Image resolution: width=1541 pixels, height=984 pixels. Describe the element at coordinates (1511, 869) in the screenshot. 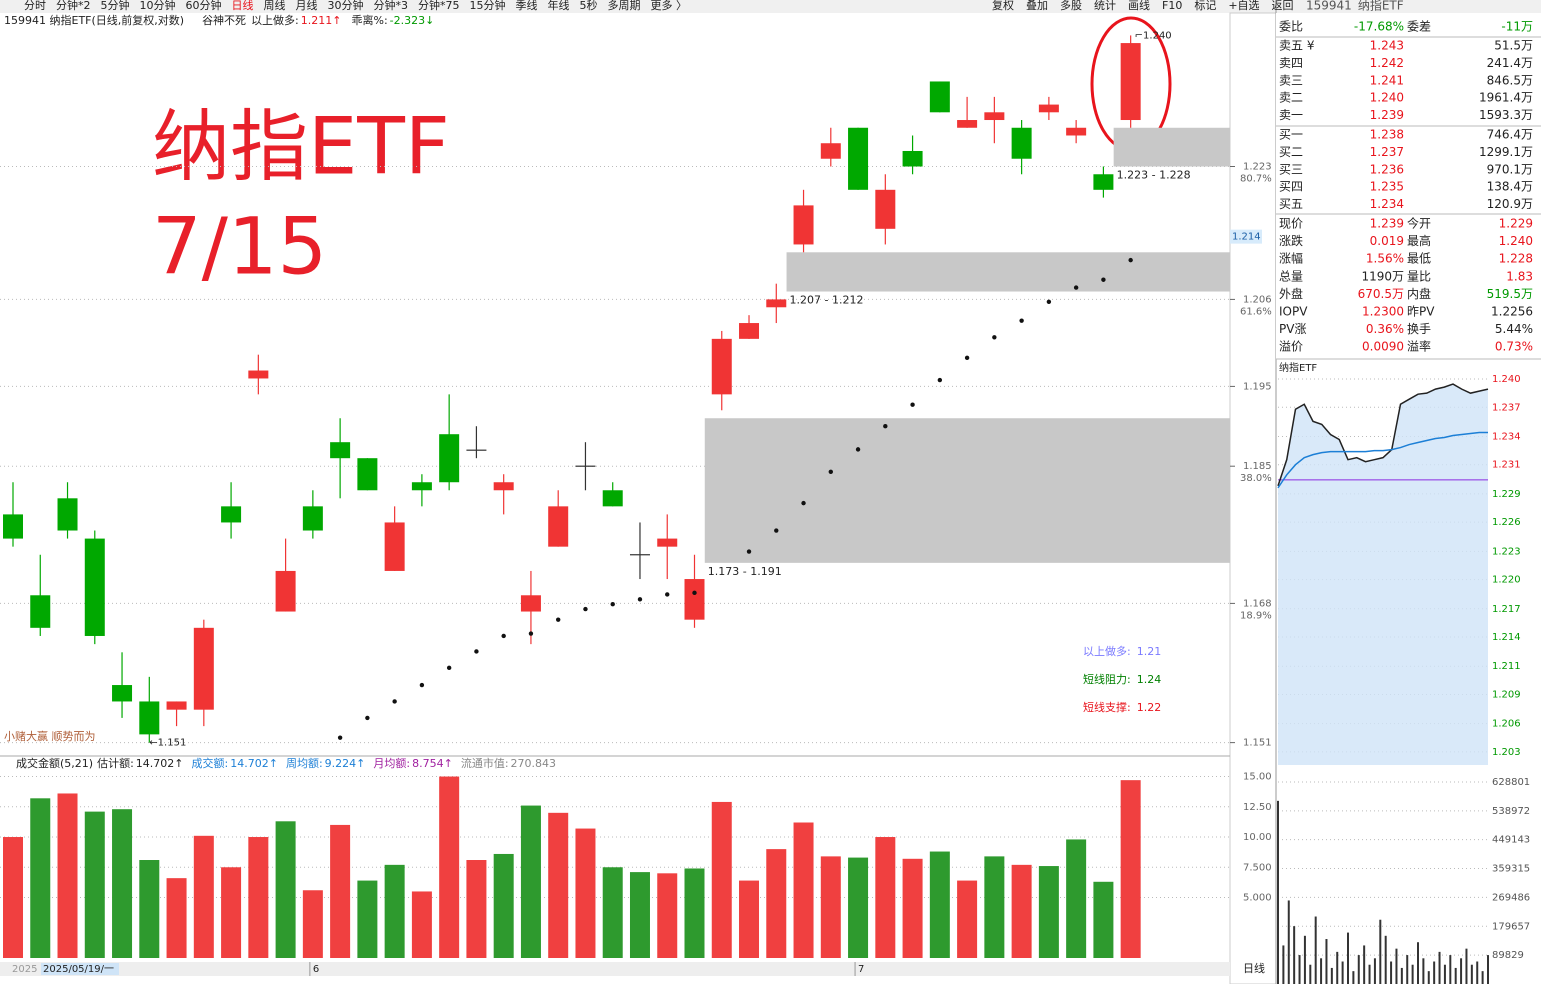

I see `y-tick-label: 359315` at that location.